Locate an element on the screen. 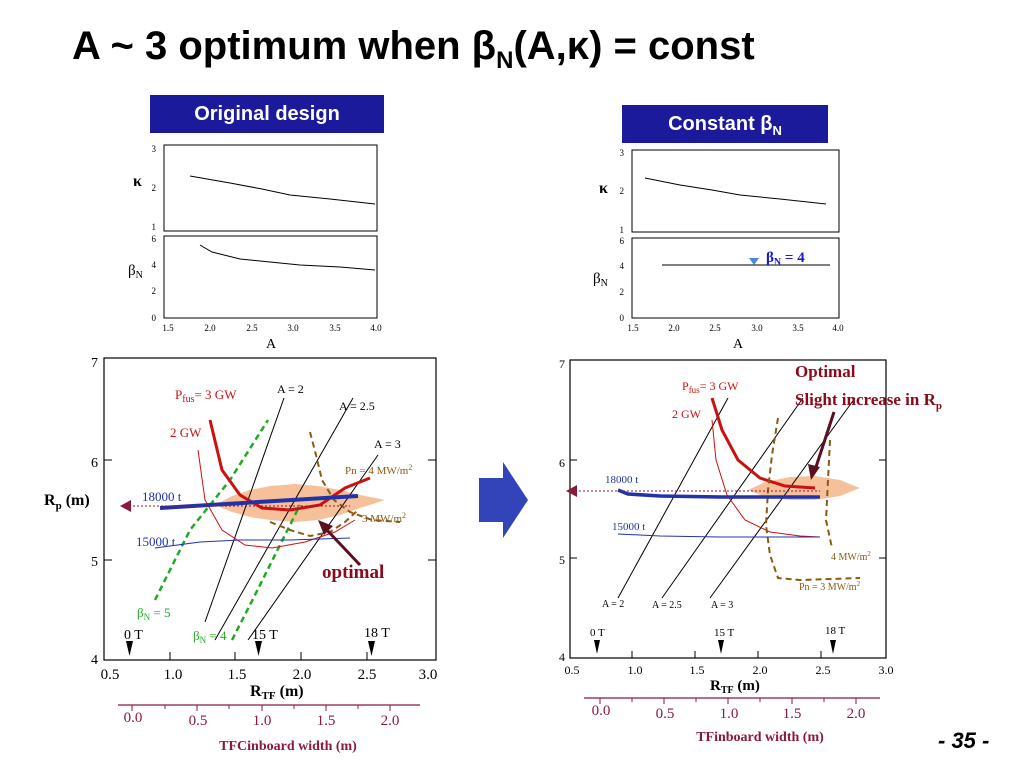 This screenshot has height=768, width=1024. left-optimal-arrow-line is located at coordinates (342, 546).